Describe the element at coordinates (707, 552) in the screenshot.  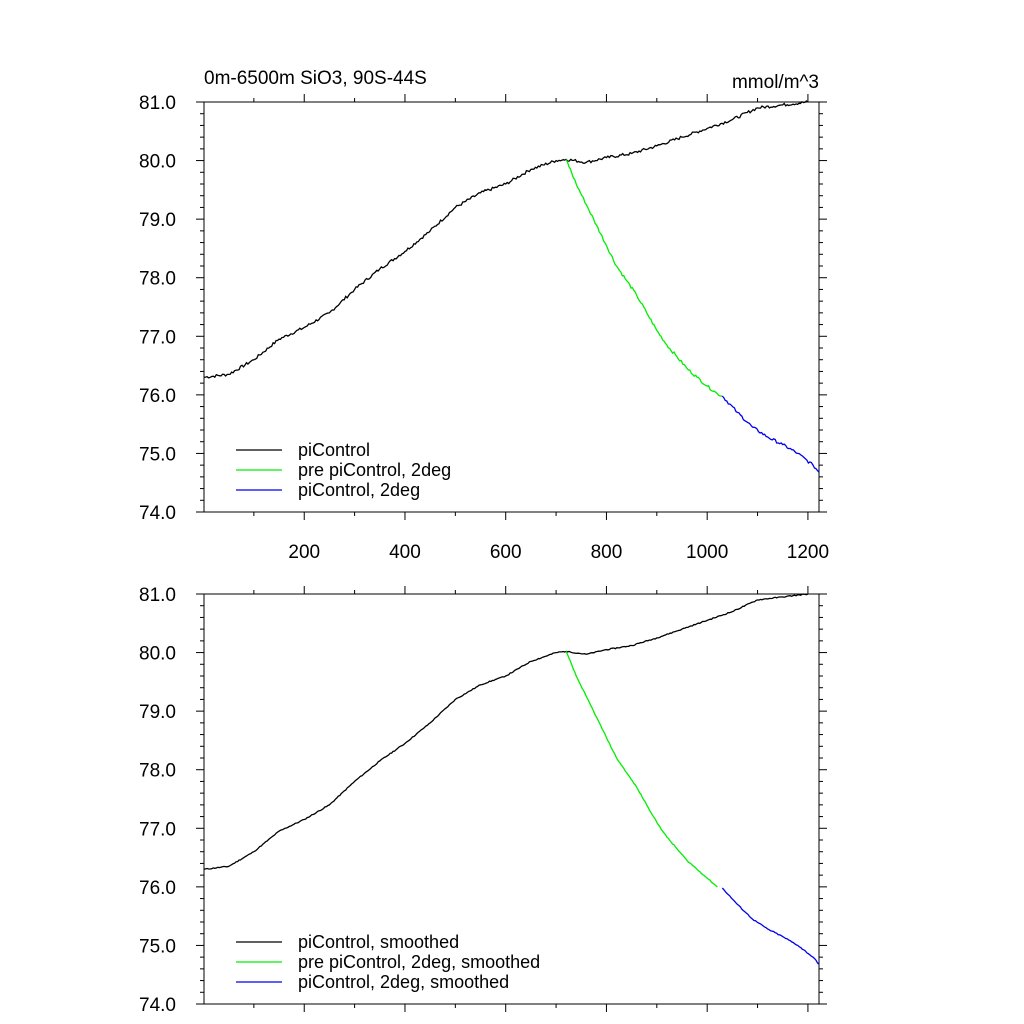
I see `x-tick-label: 1000` at that location.